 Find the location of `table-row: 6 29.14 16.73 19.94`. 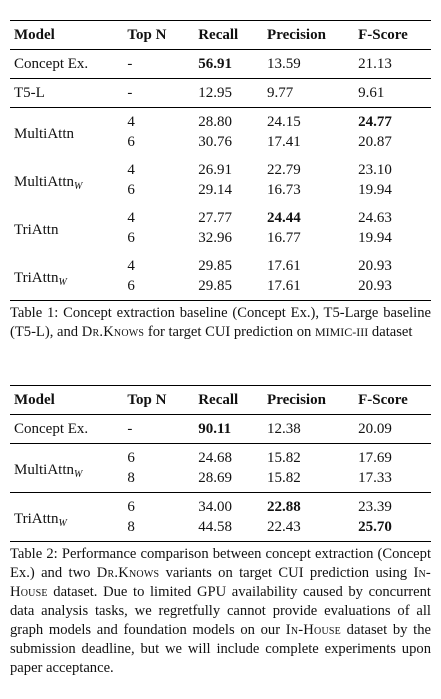

table-row: 6 29.14 16.73 19.94 is located at coordinates (220, 192).